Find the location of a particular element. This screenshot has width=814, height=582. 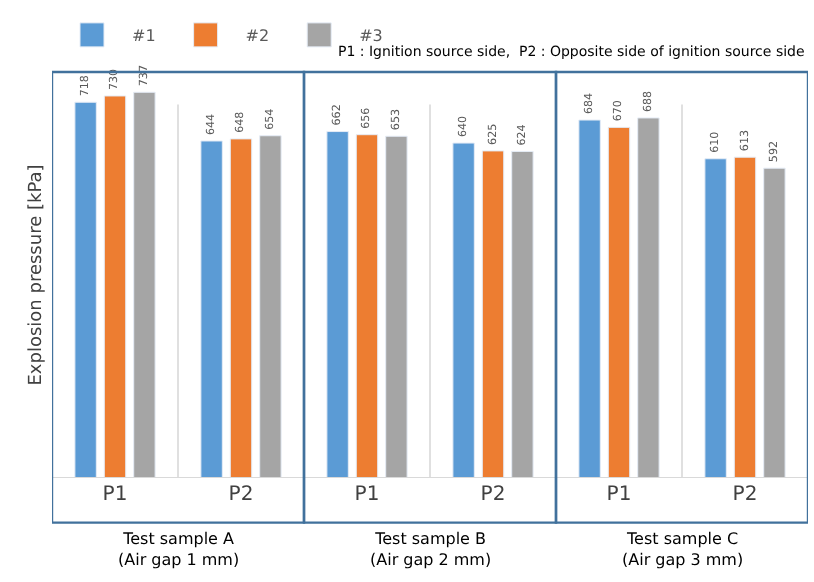

text: Test sample B (Air gap 2 mm) is located at coordinates (431, 549).